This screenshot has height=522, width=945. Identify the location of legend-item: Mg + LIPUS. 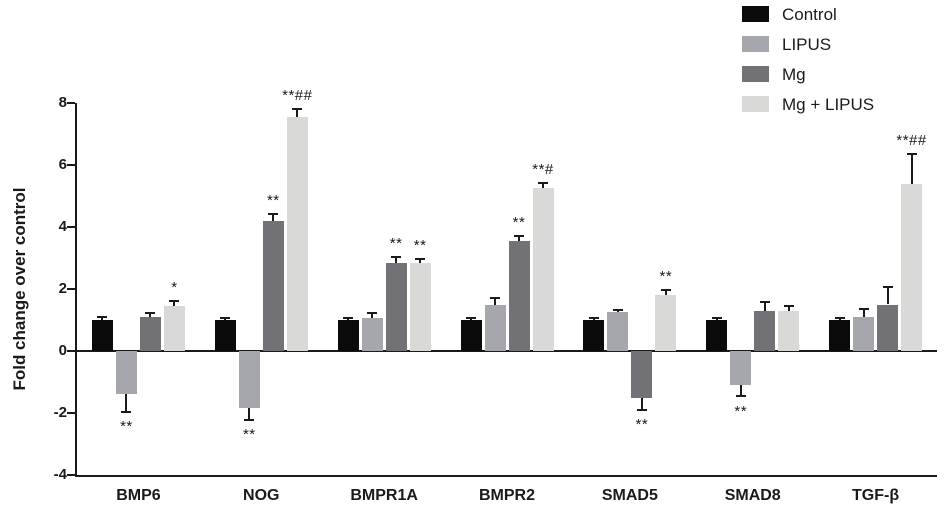
(808, 104).